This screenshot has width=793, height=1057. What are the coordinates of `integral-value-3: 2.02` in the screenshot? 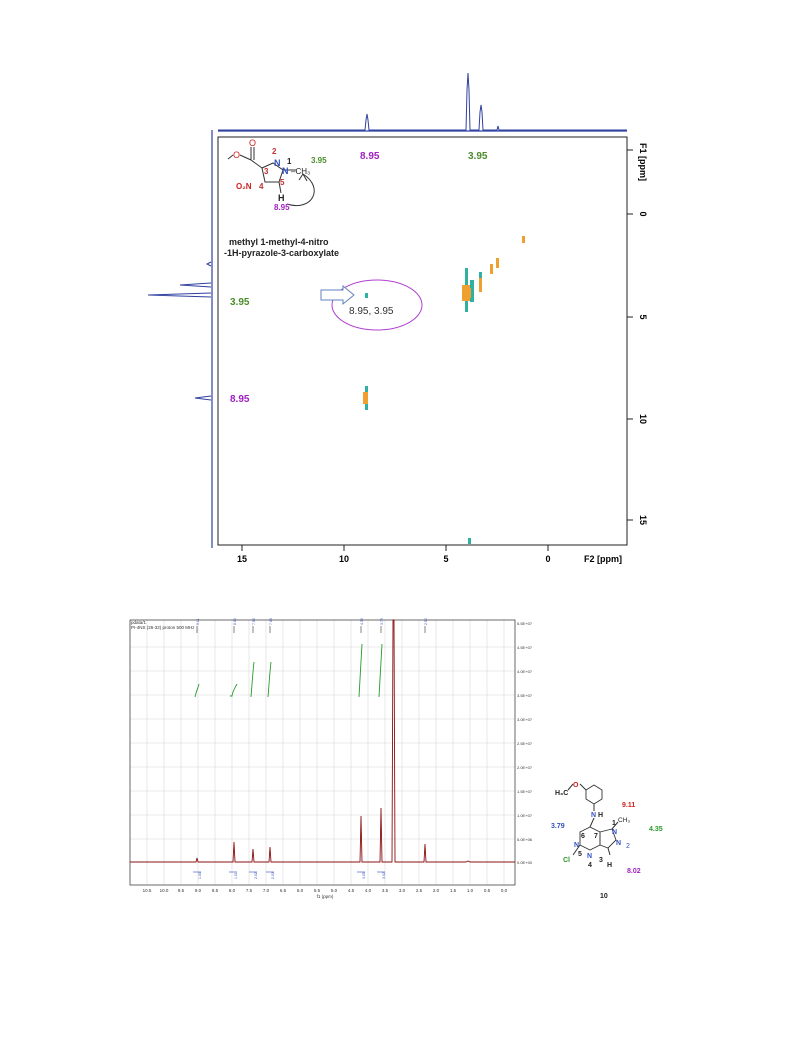 It's located at (256, 875).